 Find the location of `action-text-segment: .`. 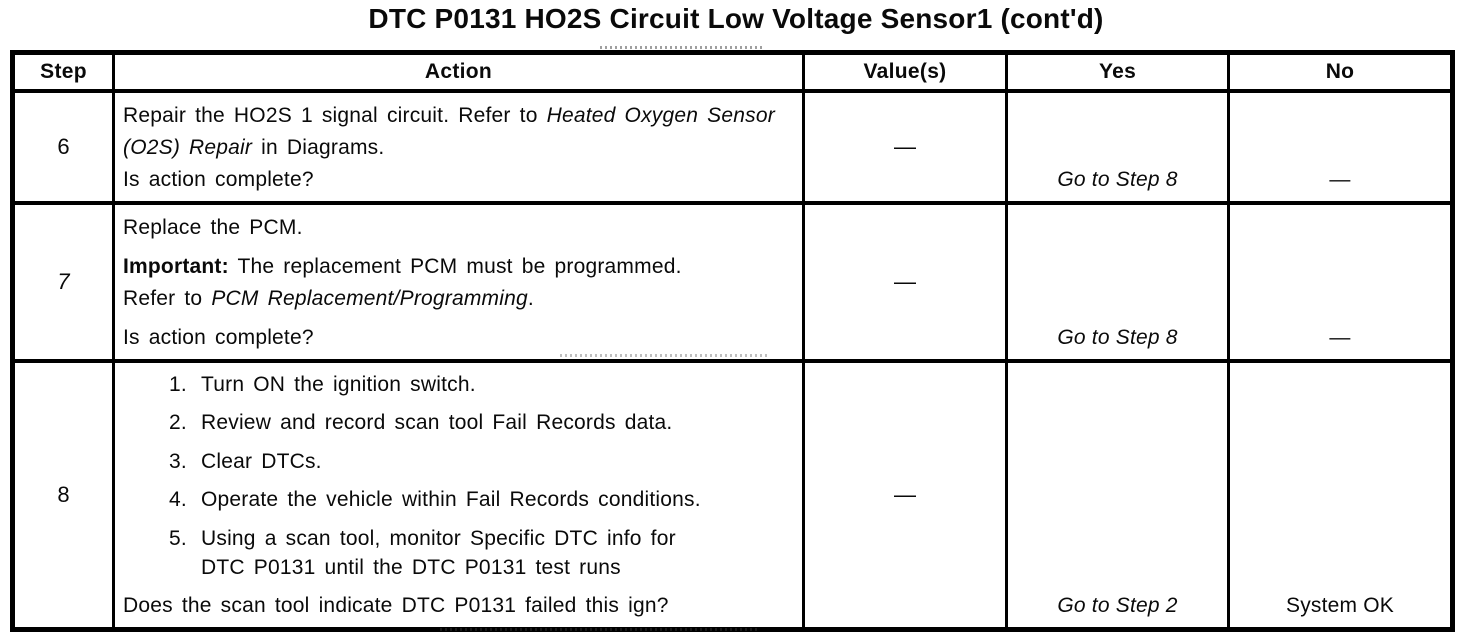

action-text-segment: . is located at coordinates (530, 298).